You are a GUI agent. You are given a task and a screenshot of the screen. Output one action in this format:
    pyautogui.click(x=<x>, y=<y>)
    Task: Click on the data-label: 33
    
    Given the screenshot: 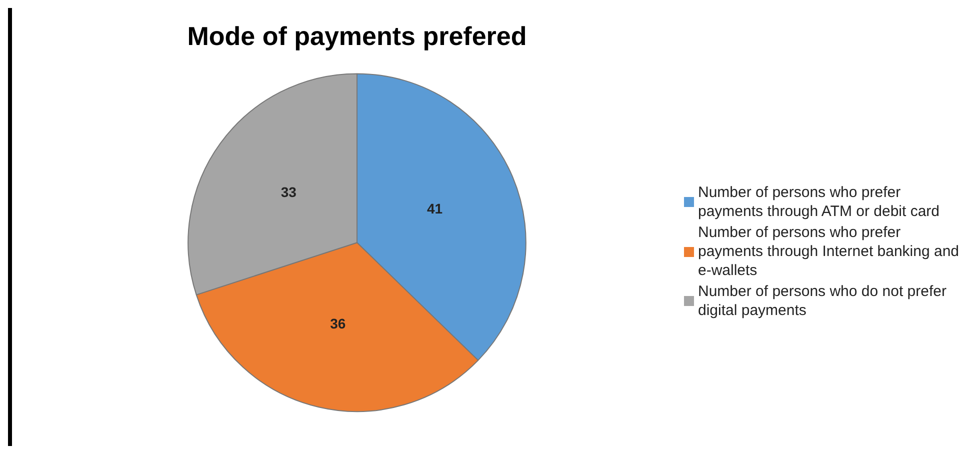 What is the action you would take?
    pyautogui.click(x=288, y=192)
    